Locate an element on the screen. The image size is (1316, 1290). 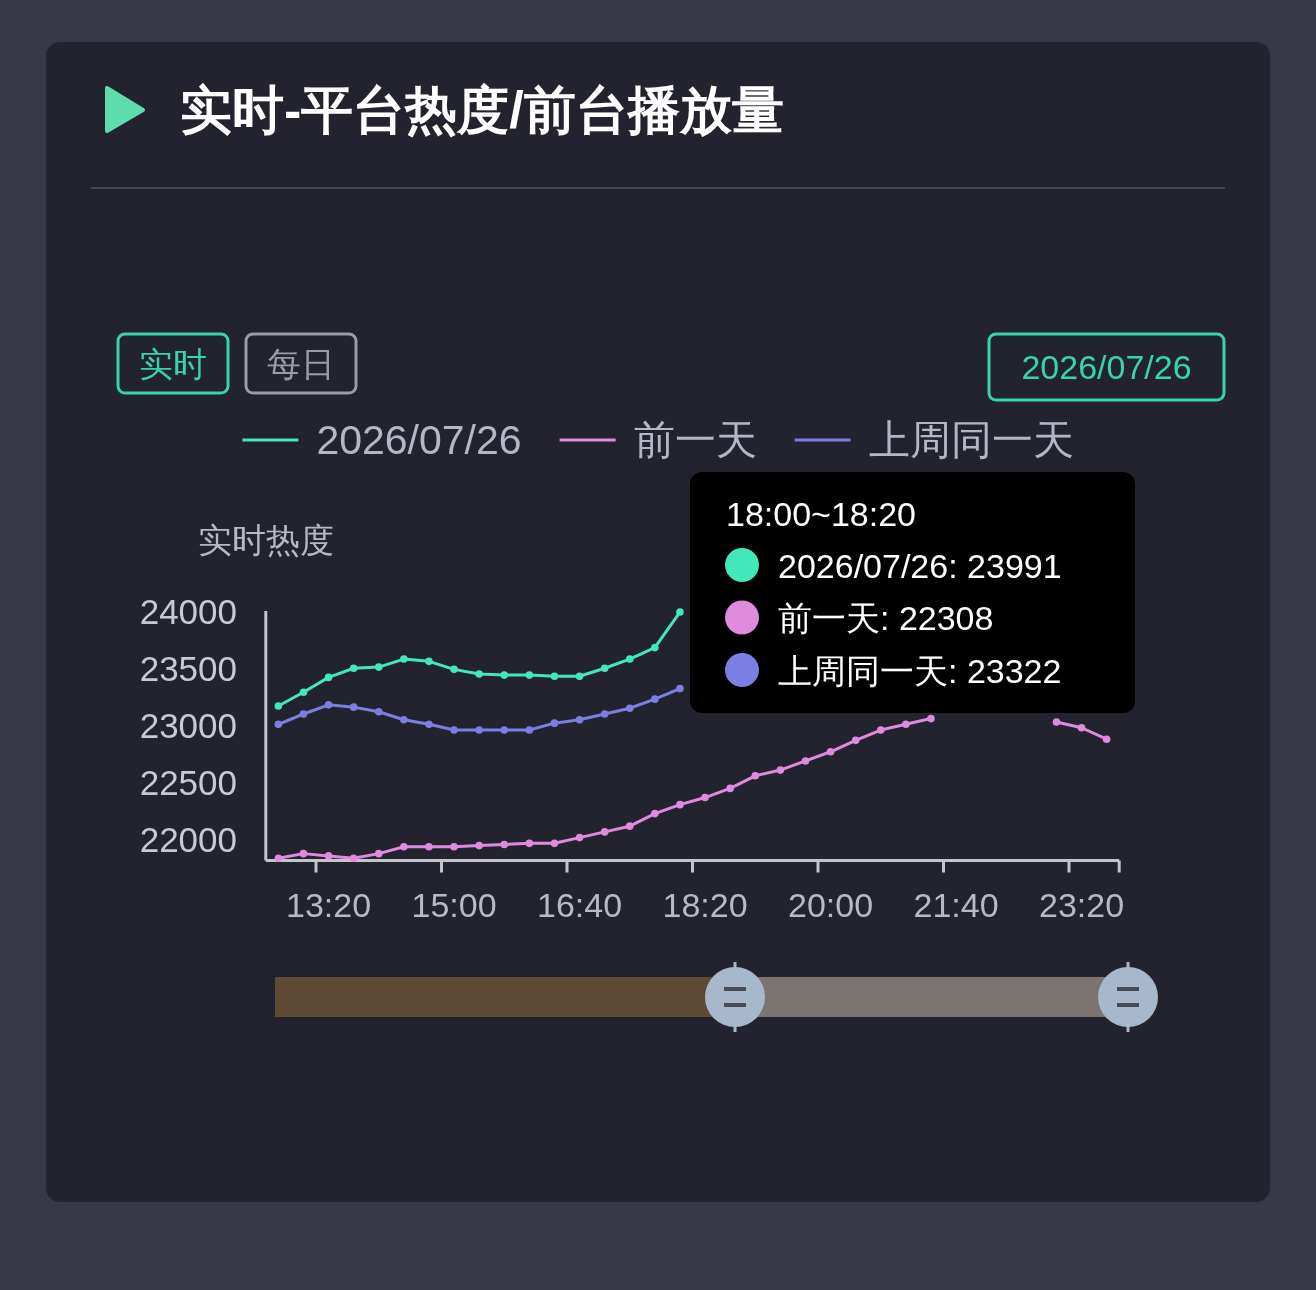
text: 每日 is located at coordinates (301, 363).